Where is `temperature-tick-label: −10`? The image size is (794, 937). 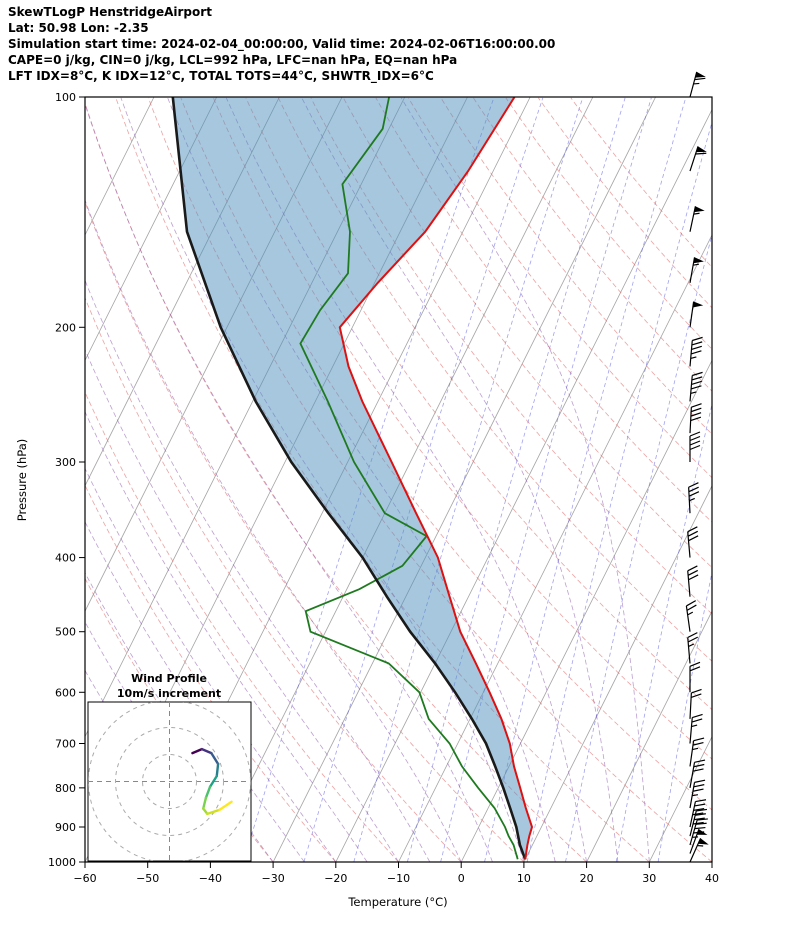 temperature-tick-label: −10 is located at coordinates (398, 878).